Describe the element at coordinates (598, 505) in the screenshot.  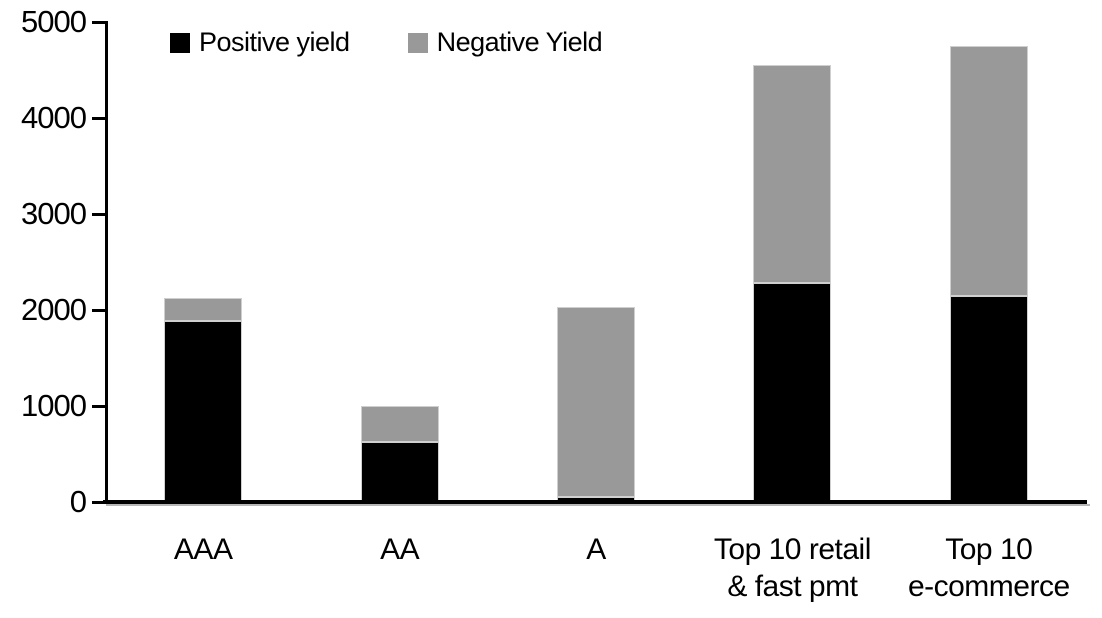
I see `x-axis-baseline-shadow` at that location.